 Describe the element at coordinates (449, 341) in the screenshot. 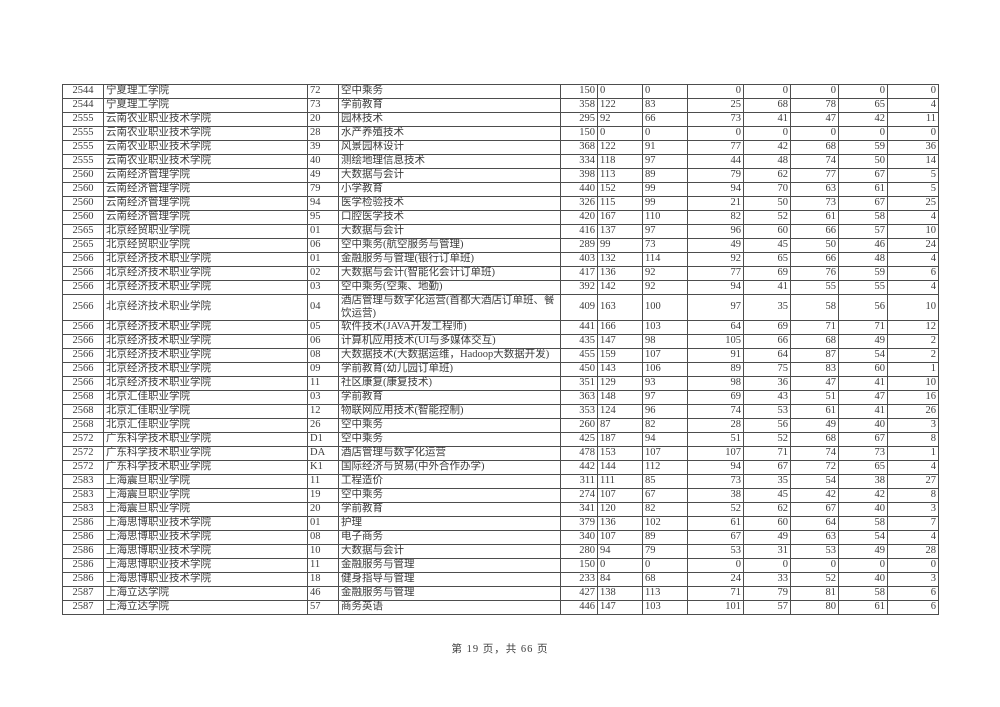

I see `major-name-cell: 计算机应用技术(UI与多媒体交互)` at that location.